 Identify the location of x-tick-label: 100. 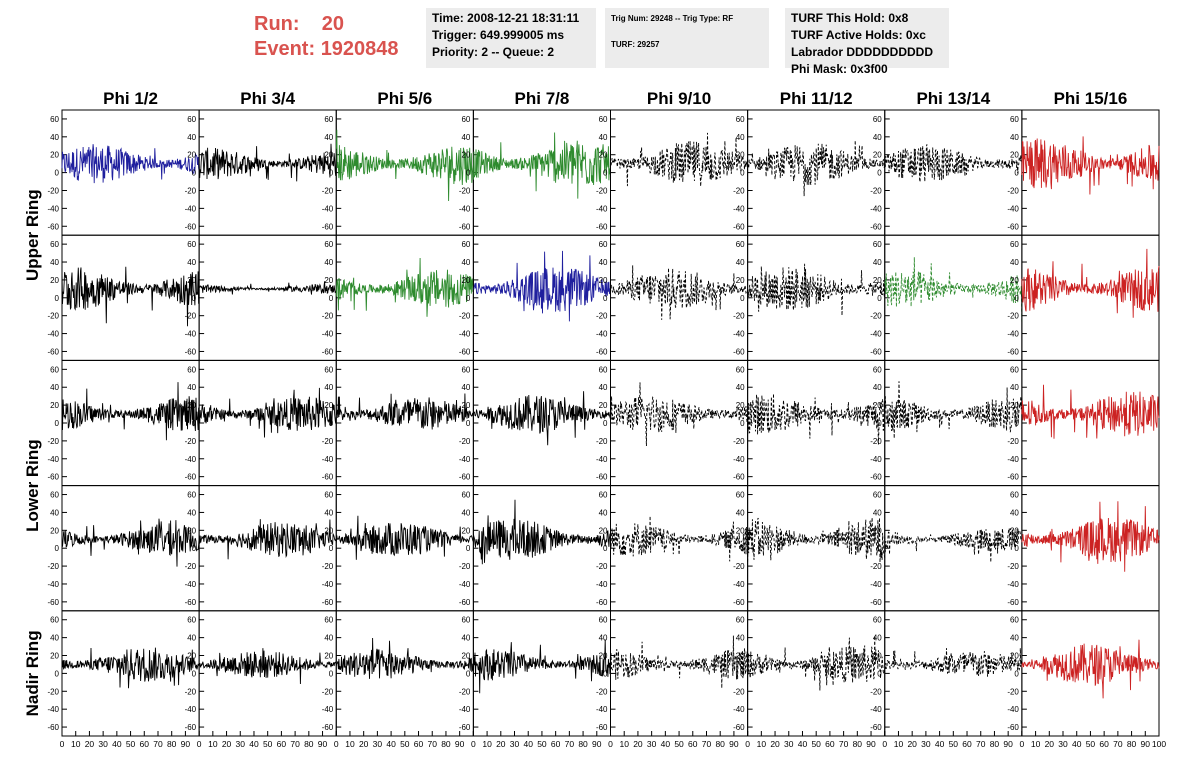
(1159, 744).